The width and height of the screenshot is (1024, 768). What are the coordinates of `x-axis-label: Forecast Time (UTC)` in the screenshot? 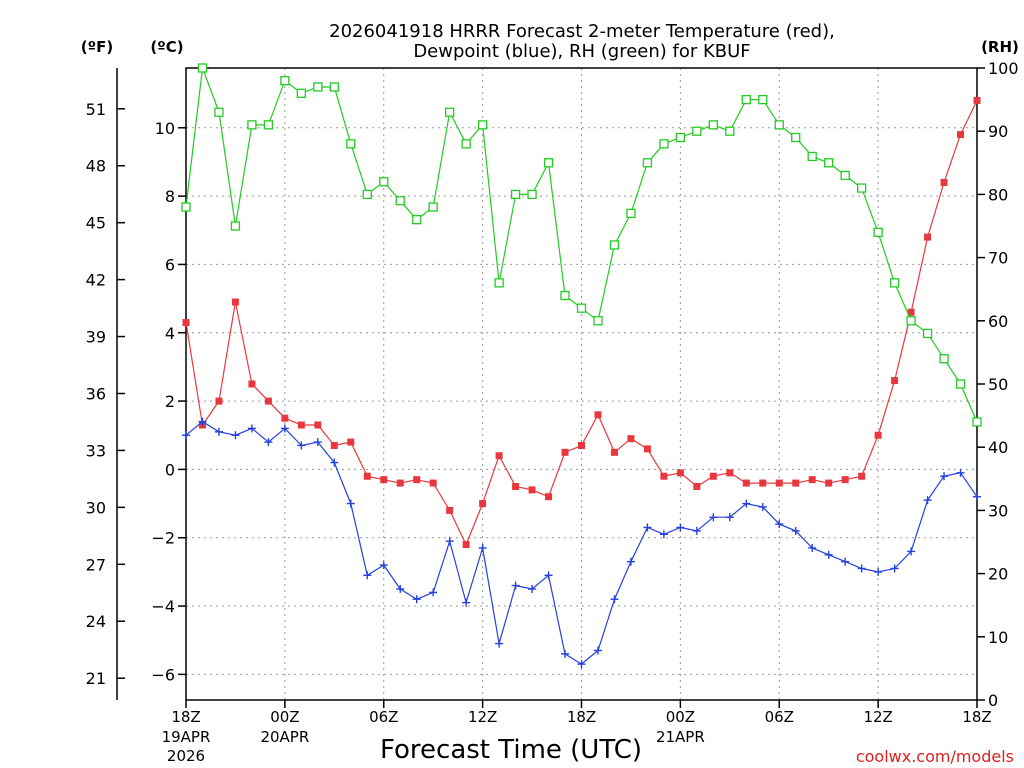 It's located at (511, 750).